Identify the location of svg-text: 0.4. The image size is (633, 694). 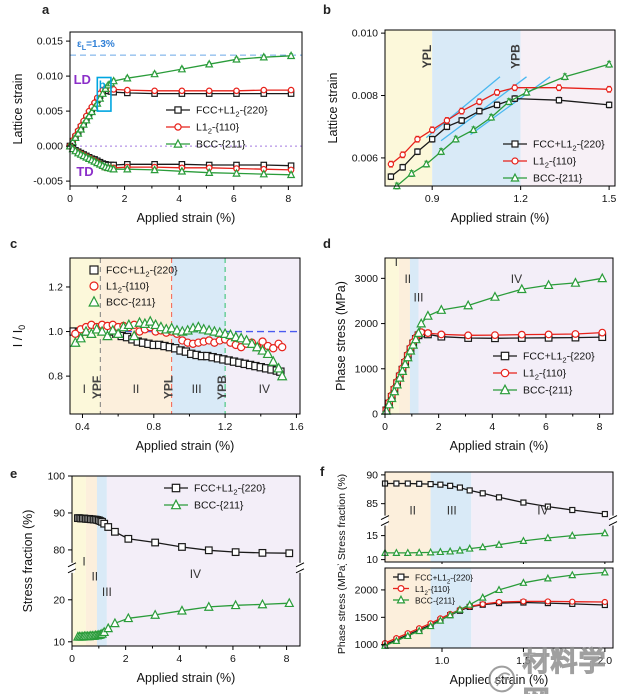
(82, 427).